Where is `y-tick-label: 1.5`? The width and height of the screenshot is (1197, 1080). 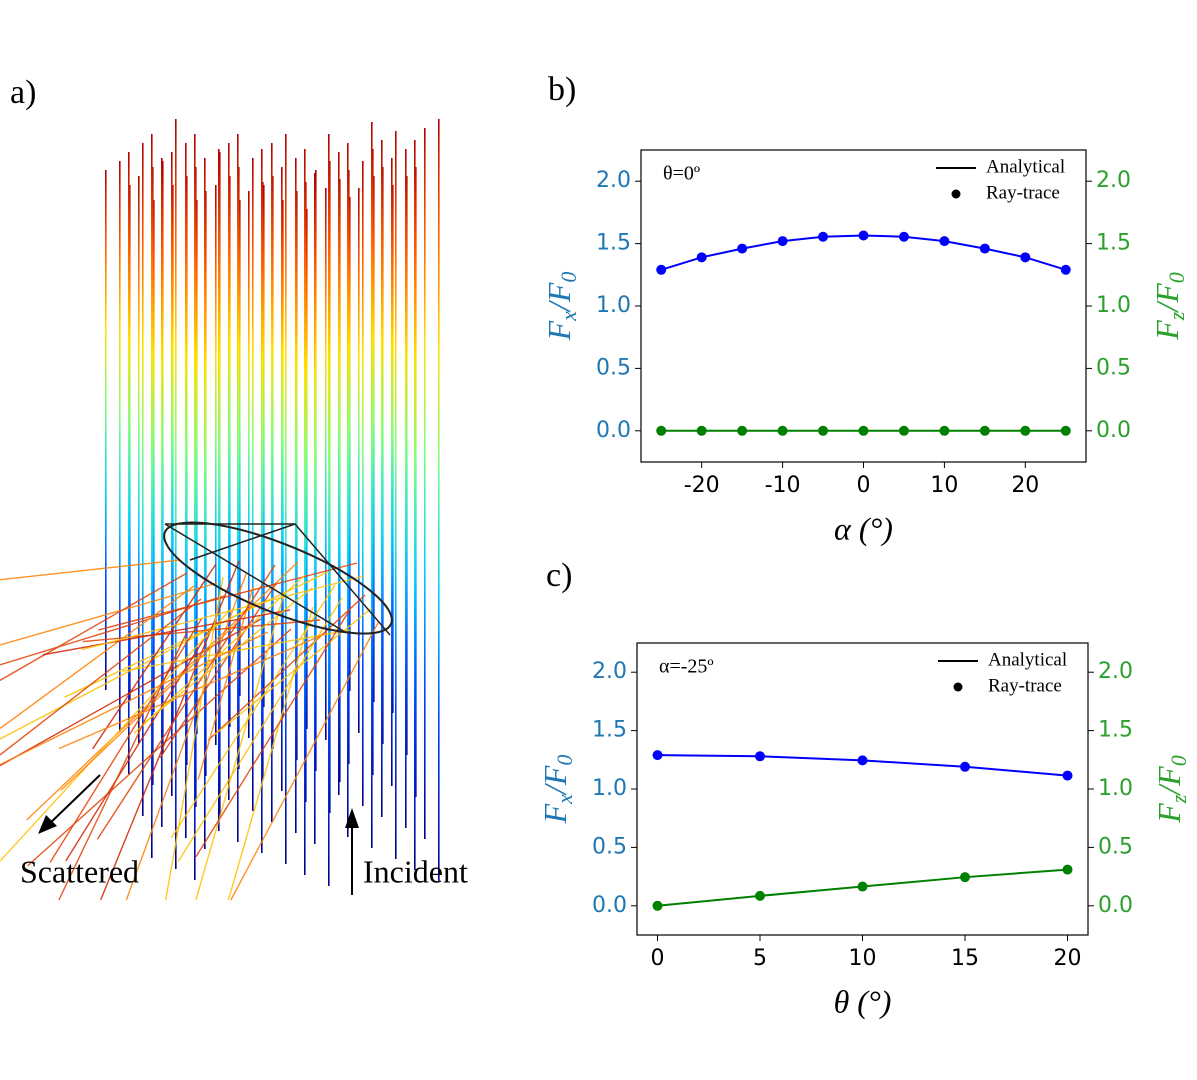 y-tick-label: 1.5 is located at coordinates (609, 730).